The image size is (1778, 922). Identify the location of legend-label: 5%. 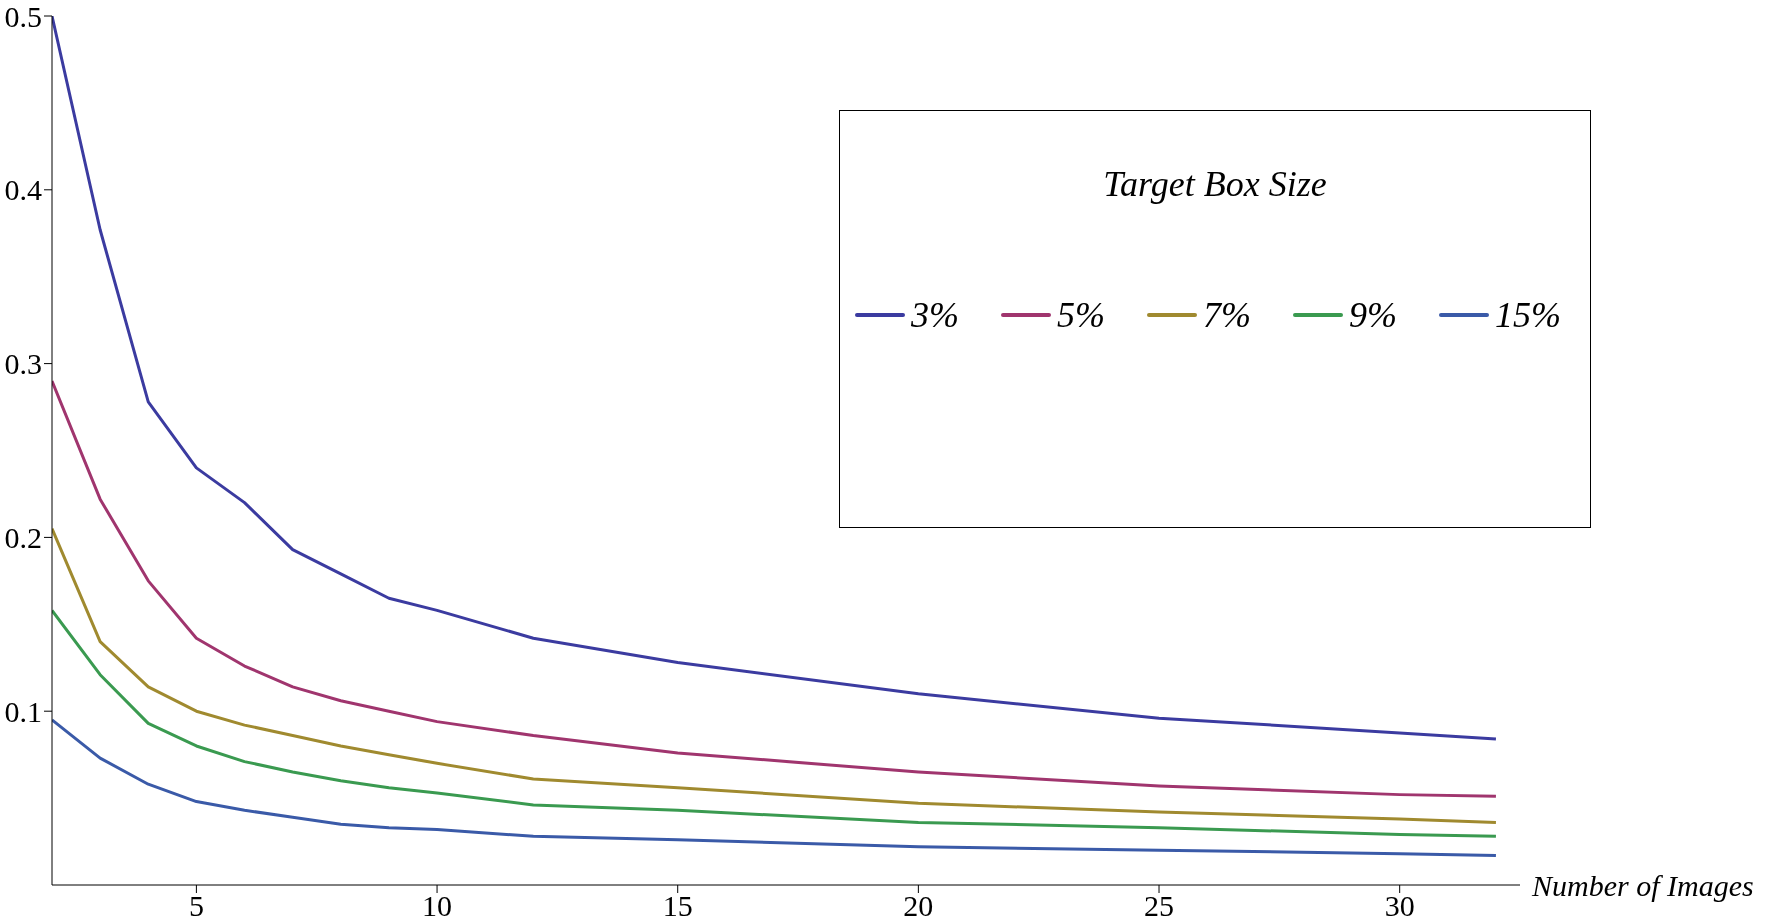
(1081, 315).